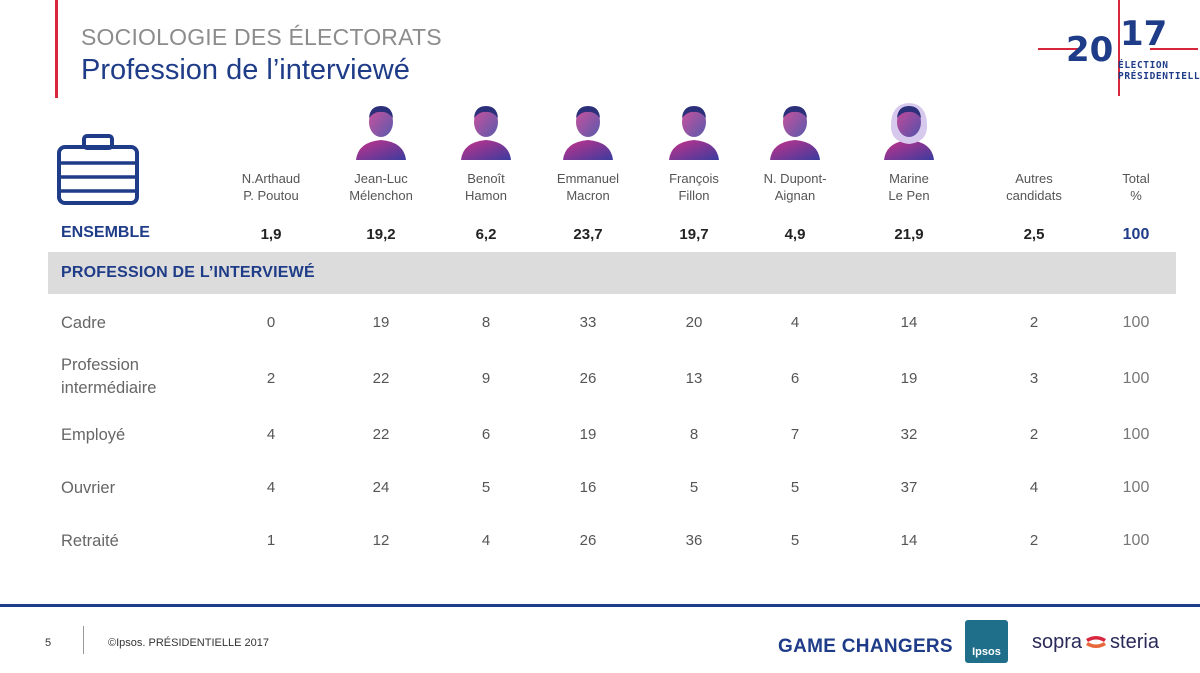 The height and width of the screenshot is (673, 1200). Describe the element at coordinates (1034, 378) in the screenshot. I see `table-cell: 3` at that location.